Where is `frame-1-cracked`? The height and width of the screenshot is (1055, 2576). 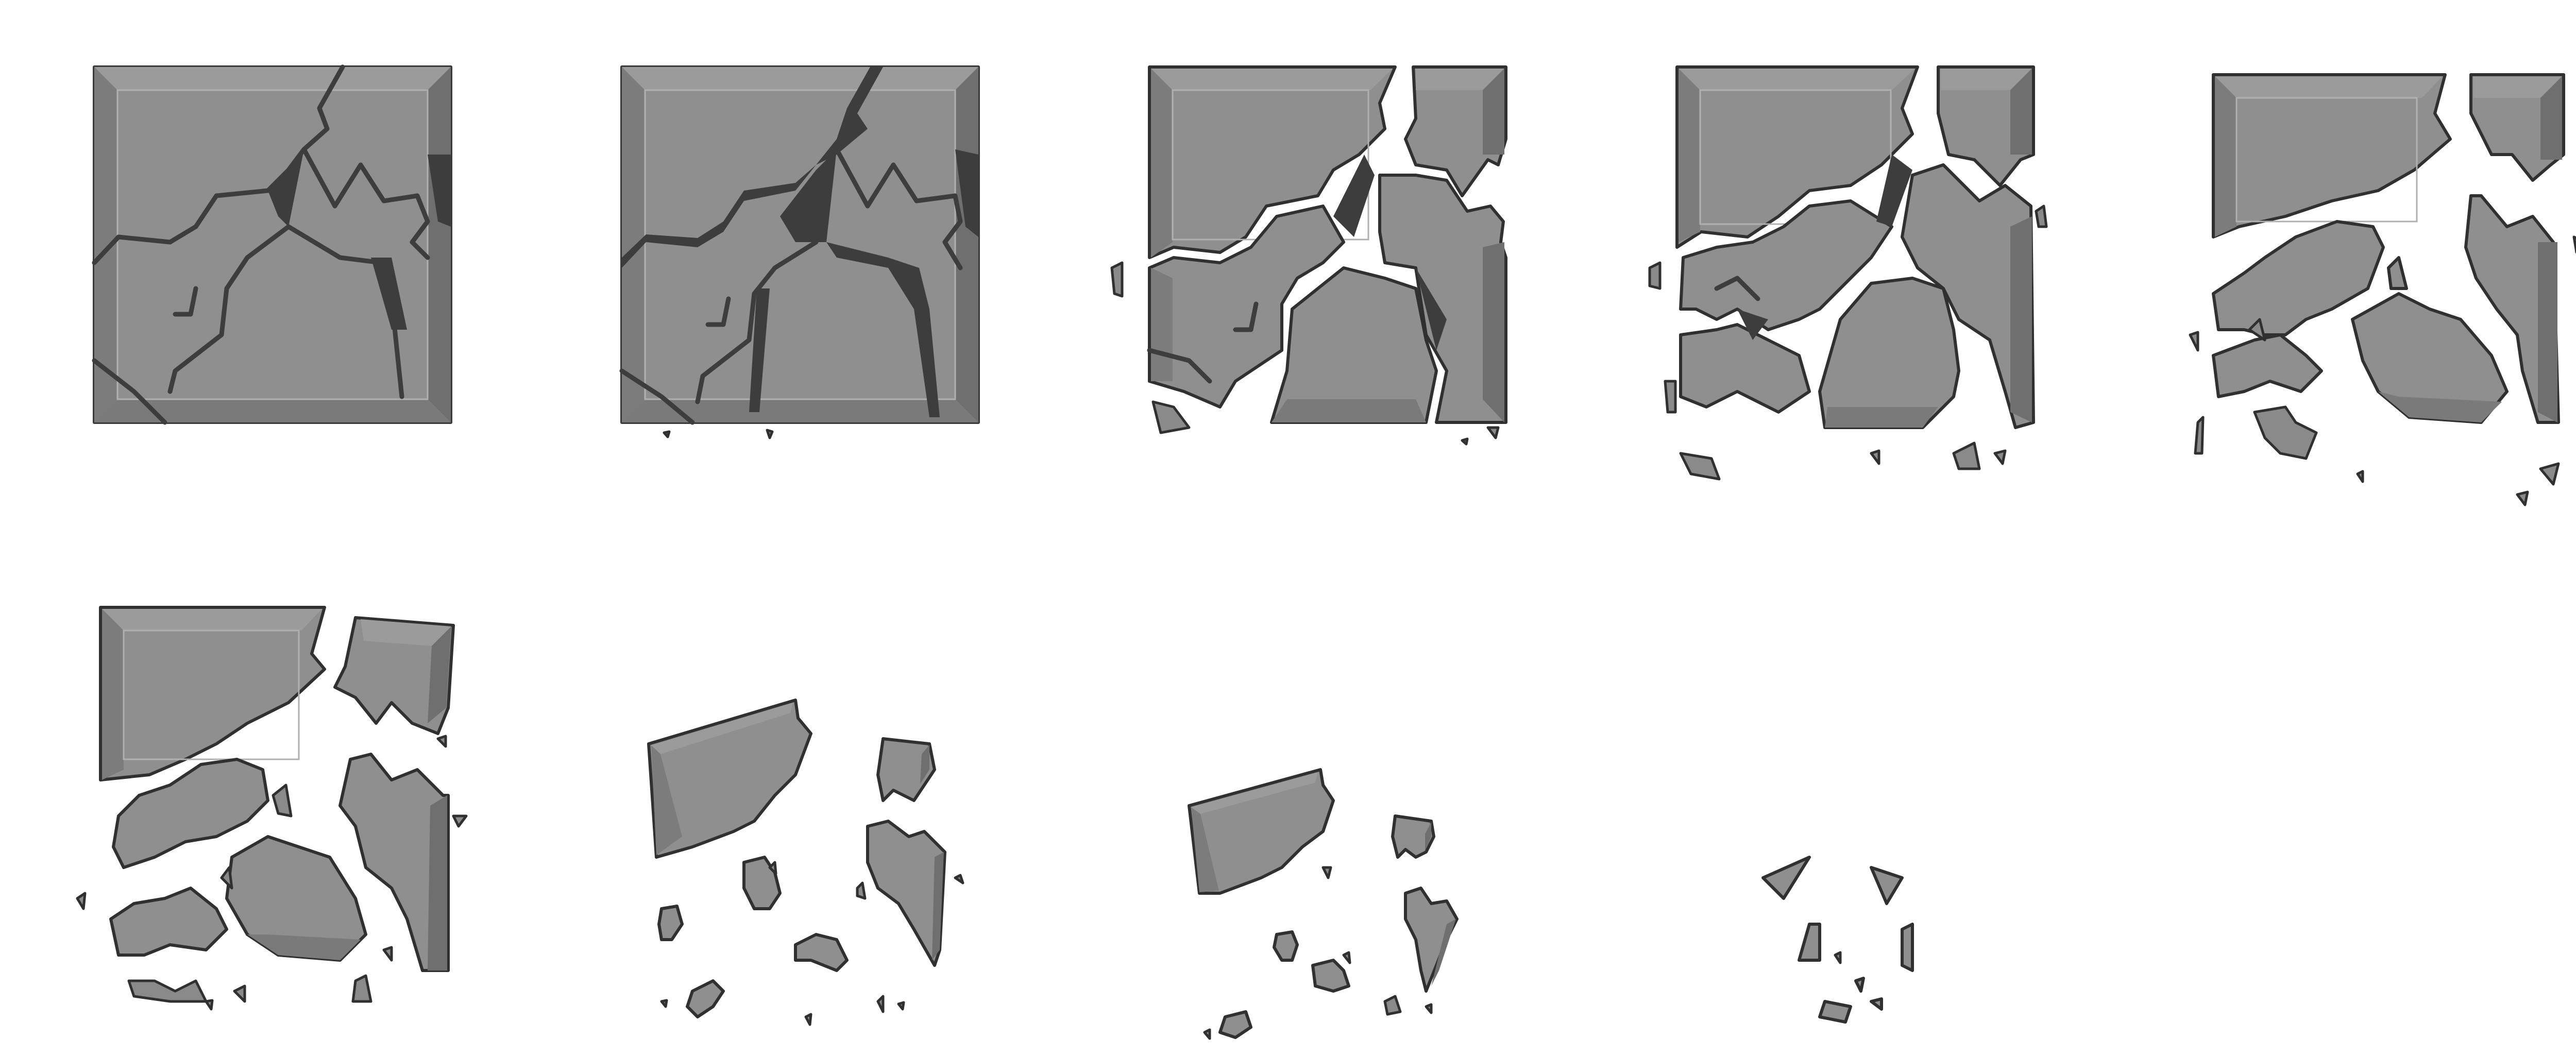 frame-1-cracked is located at coordinates (264, 264).